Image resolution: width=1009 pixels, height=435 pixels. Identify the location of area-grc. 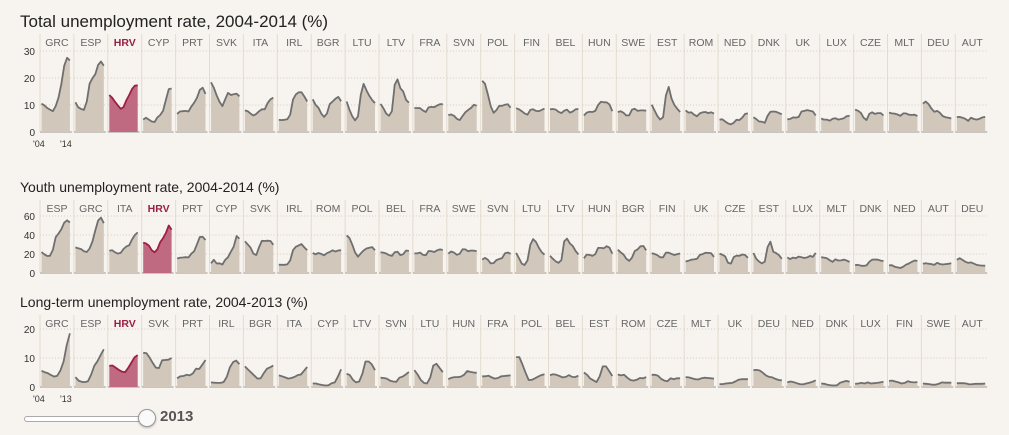
(55, 360).